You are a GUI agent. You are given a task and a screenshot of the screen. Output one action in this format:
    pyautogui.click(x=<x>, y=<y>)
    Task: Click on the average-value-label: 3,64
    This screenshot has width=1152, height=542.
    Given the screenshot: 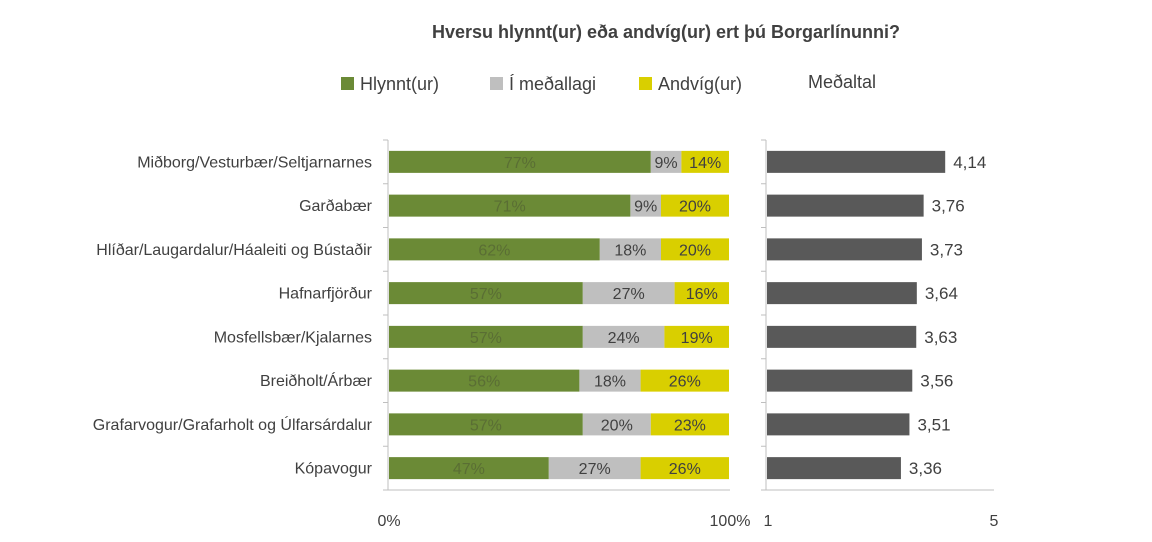 What is the action you would take?
    pyautogui.click(x=941, y=293)
    